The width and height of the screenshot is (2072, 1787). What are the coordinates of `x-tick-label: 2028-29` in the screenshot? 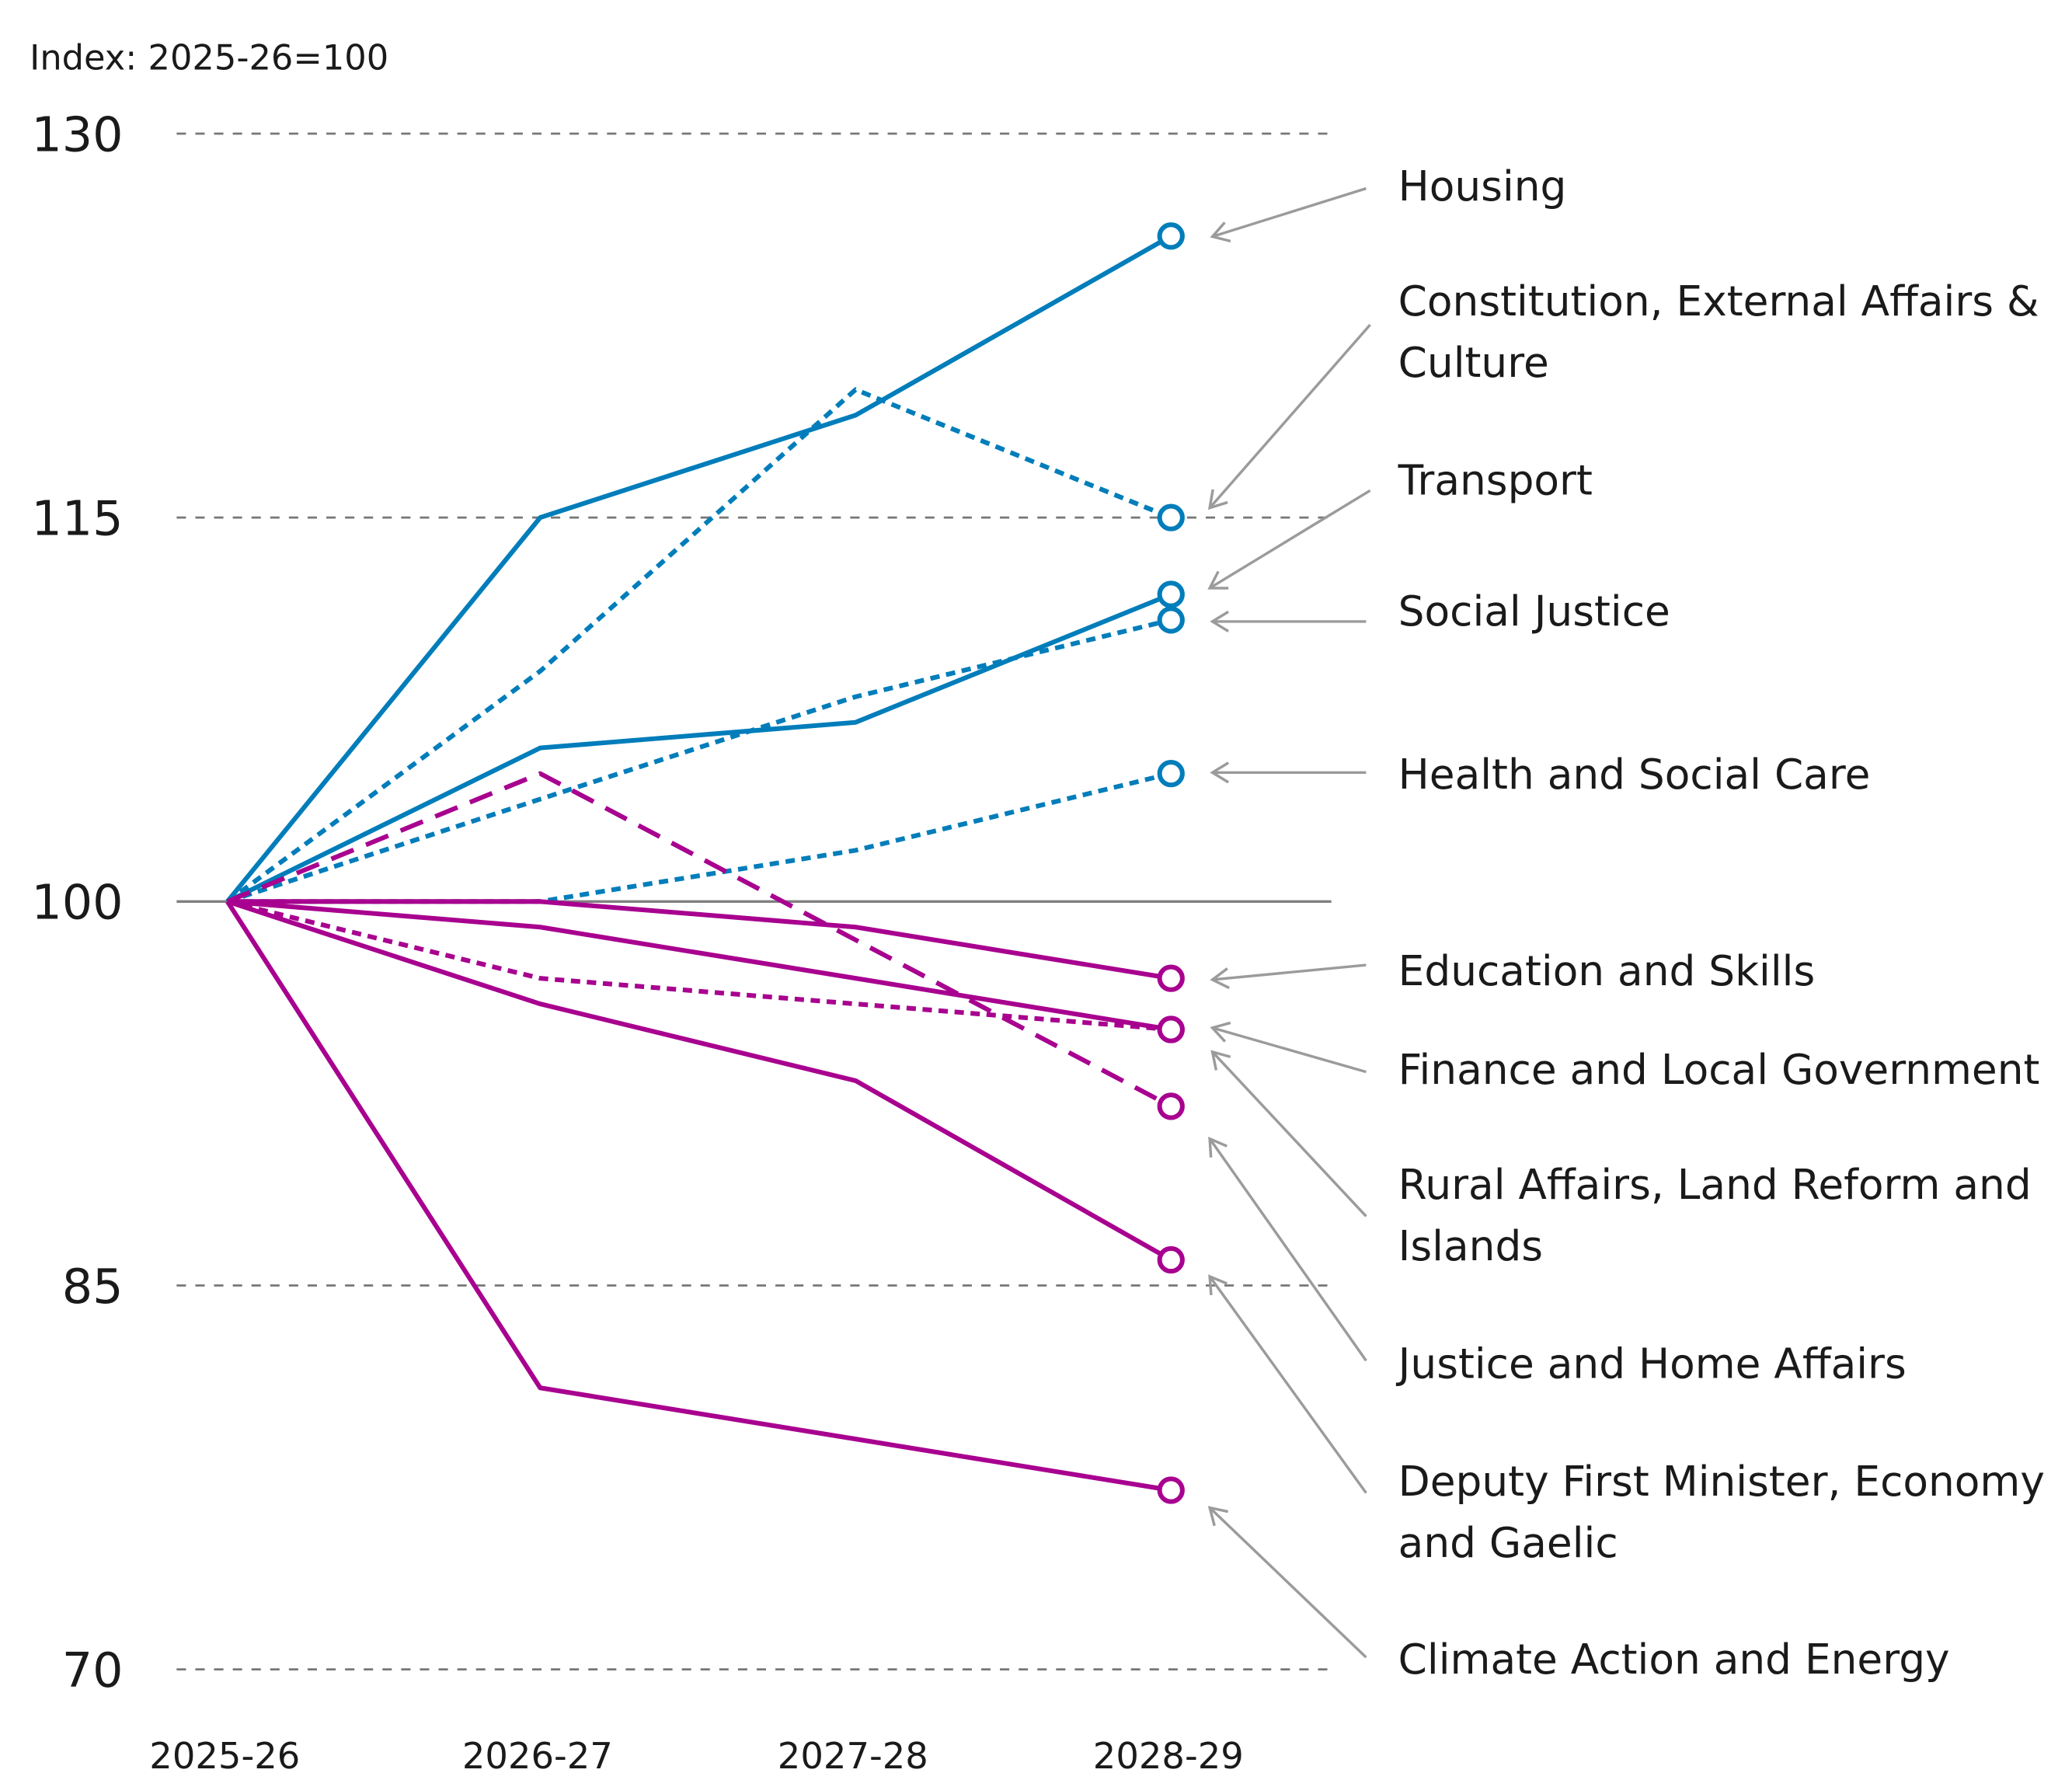 It's located at (1168, 1756).